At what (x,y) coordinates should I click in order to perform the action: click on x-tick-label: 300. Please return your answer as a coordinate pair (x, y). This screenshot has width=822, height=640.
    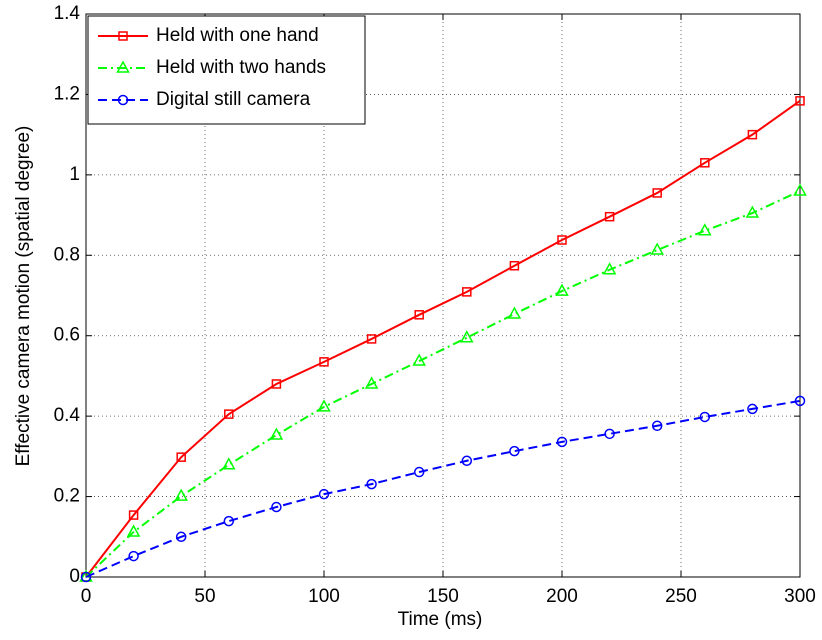
    Looking at the image, I should click on (800, 596).